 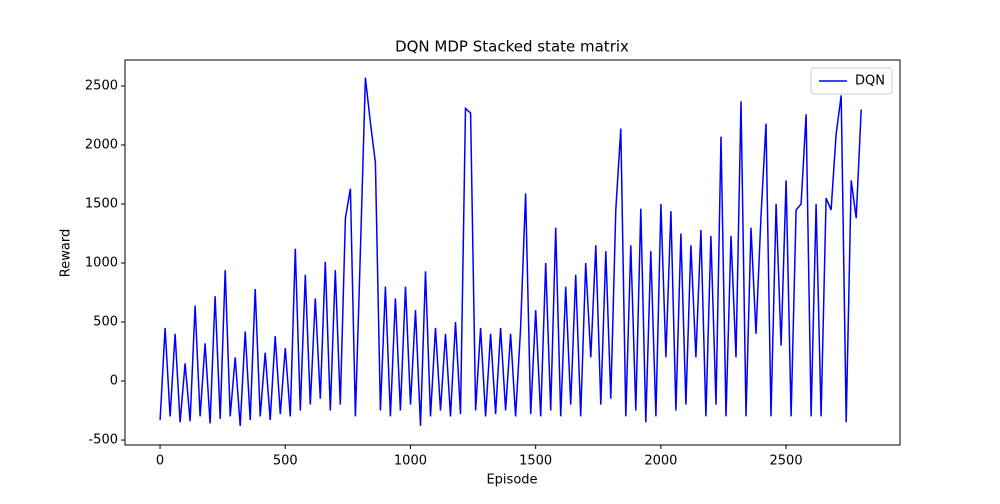 I want to click on y-tick-label: -500, so click(x=103, y=440).